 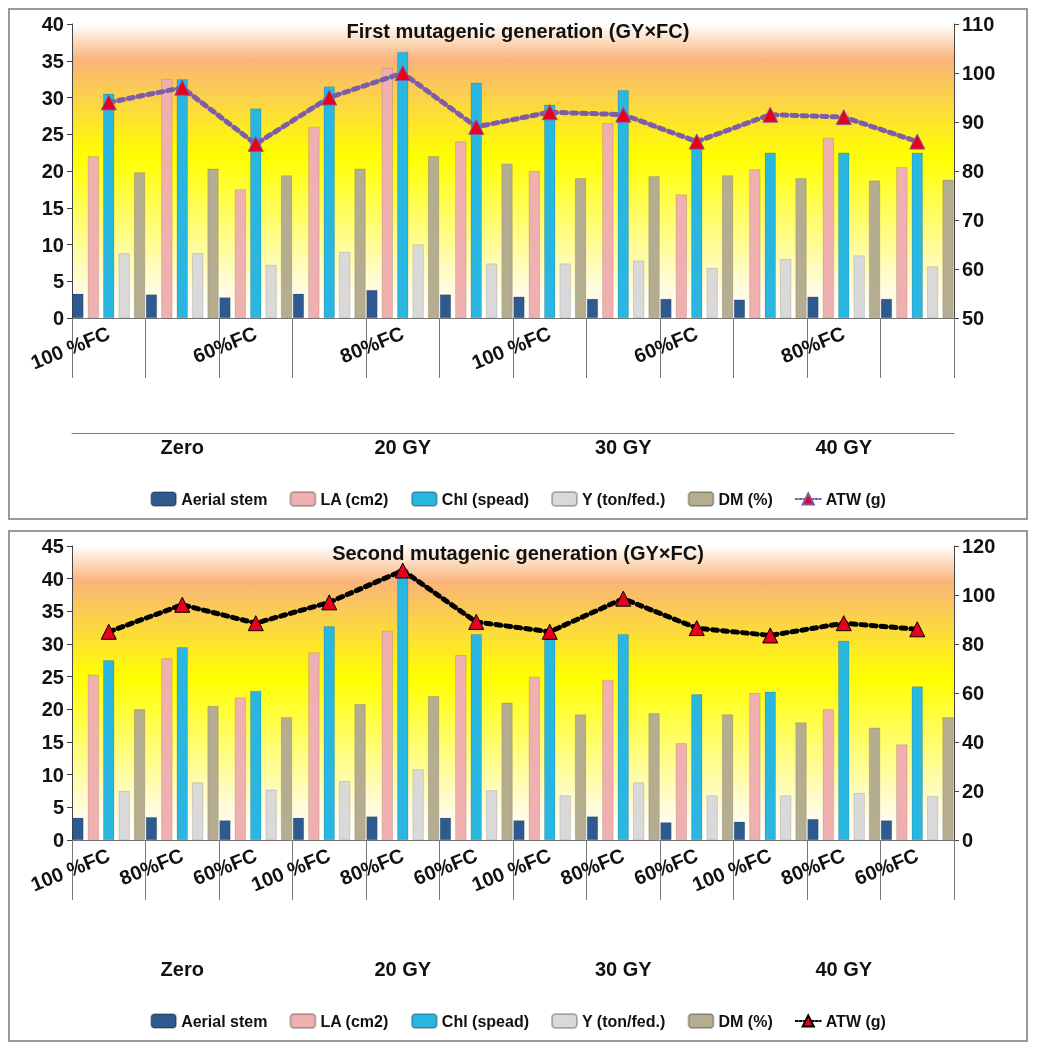 I want to click on text: Zero, so click(x=182, y=447).